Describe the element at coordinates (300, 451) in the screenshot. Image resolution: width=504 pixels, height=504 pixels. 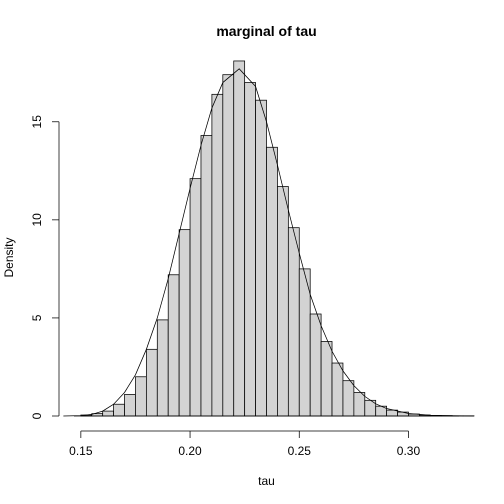
I see `x-tick-label: 0.25` at that location.